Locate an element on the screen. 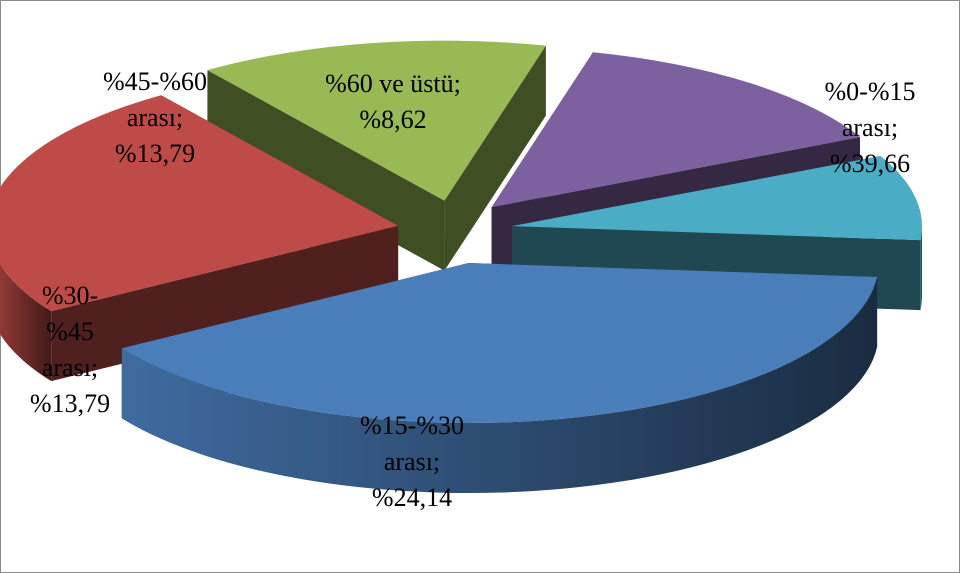 The image size is (960, 573). slice-top-45-60-aras is located at coordinates (676, 130).